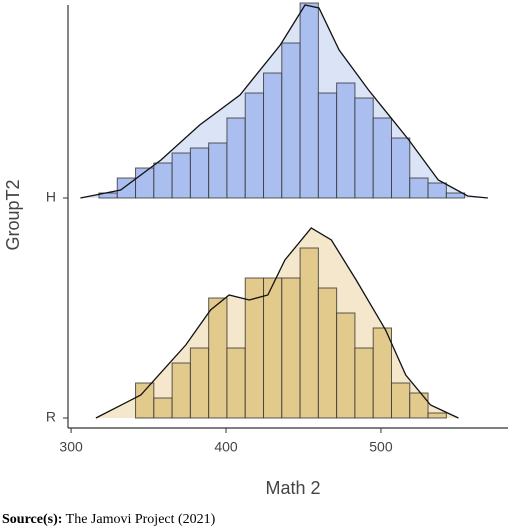 The image size is (520, 531). I want to click on y-axis-title: GroupT2, so click(13, 214).